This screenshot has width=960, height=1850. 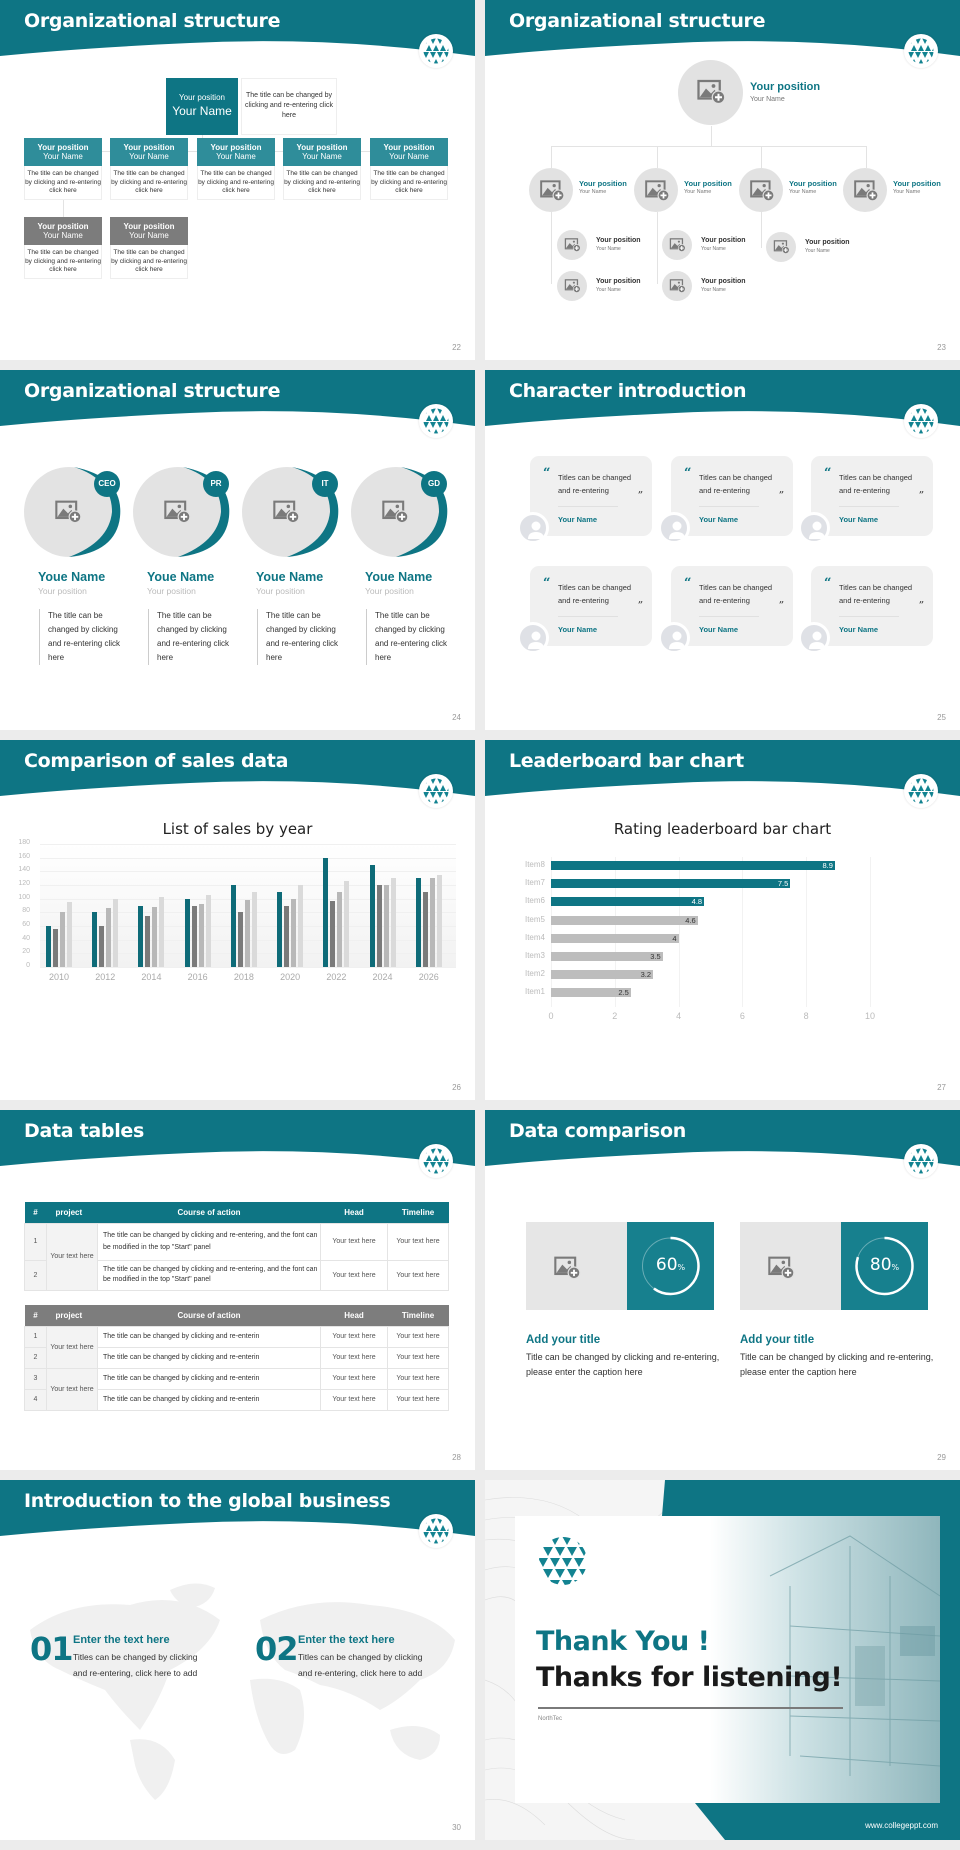 I want to click on website-url: www.collegeppt.com, so click(x=901, y=1825).